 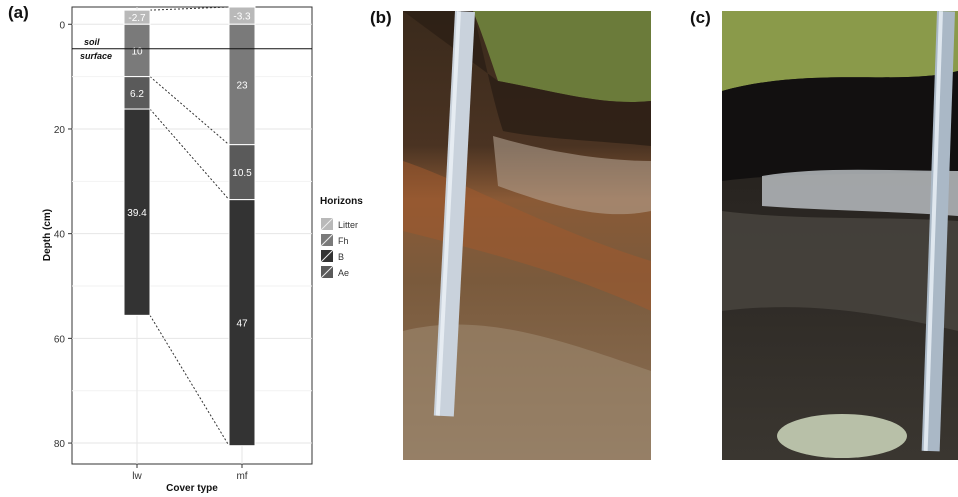 I want to click on bar-fh-mf, so click(x=242, y=84).